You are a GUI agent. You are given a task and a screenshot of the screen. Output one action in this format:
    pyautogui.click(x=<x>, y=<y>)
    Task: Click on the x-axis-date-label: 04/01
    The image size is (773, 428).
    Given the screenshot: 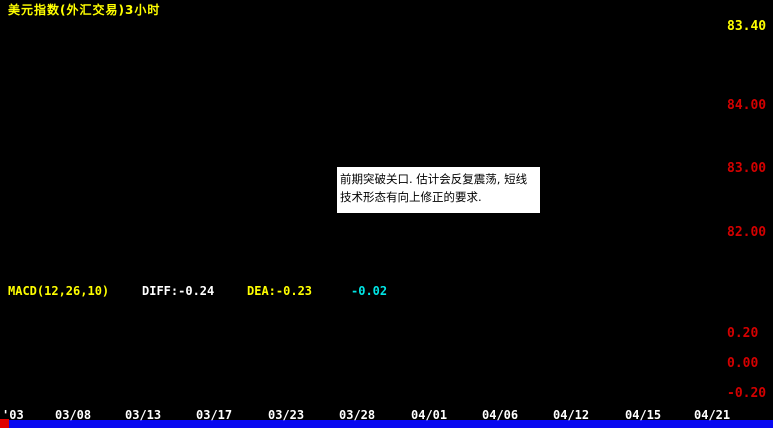 What is the action you would take?
    pyautogui.click(x=429, y=415)
    